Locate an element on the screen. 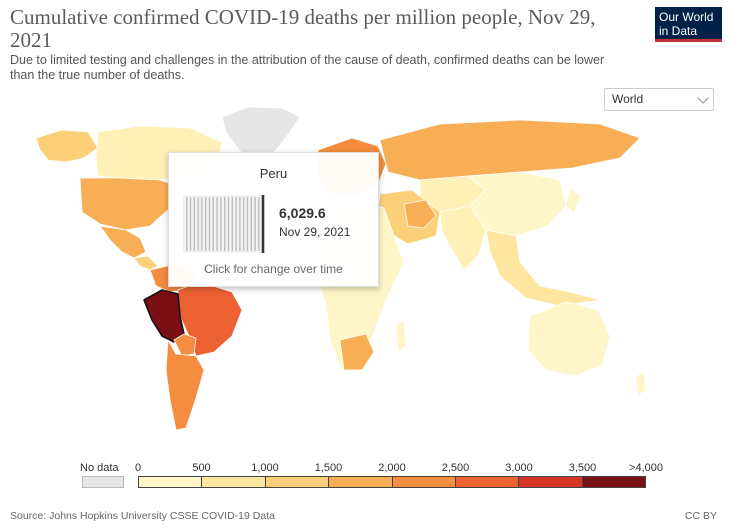 This screenshot has width=729, height=529. legend-no-data-label: No data is located at coordinates (99, 468).